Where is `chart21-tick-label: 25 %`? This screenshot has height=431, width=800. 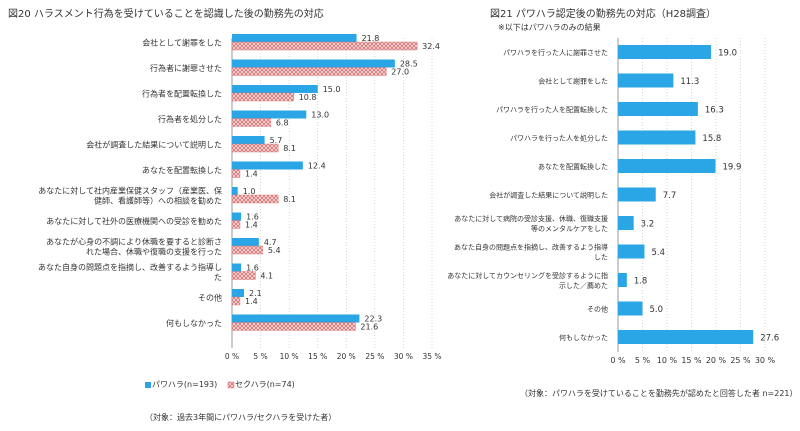 chart21-tick-label: 25 % is located at coordinates (740, 360).